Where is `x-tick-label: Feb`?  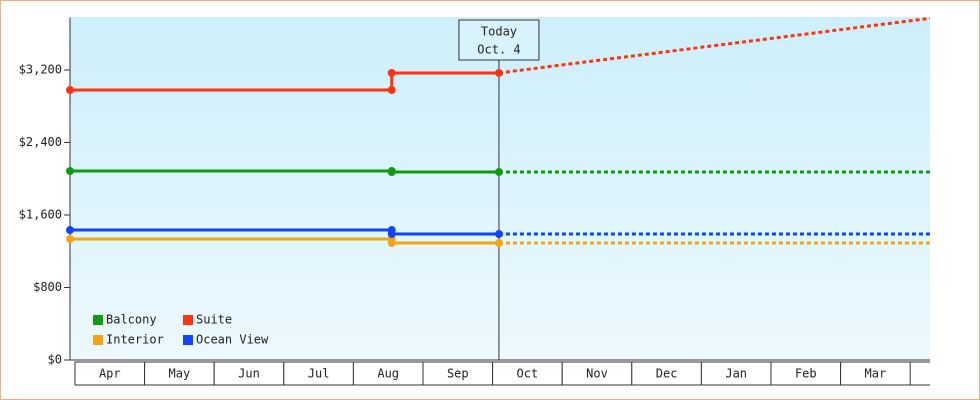
x-tick-label: Feb is located at coordinates (806, 374).